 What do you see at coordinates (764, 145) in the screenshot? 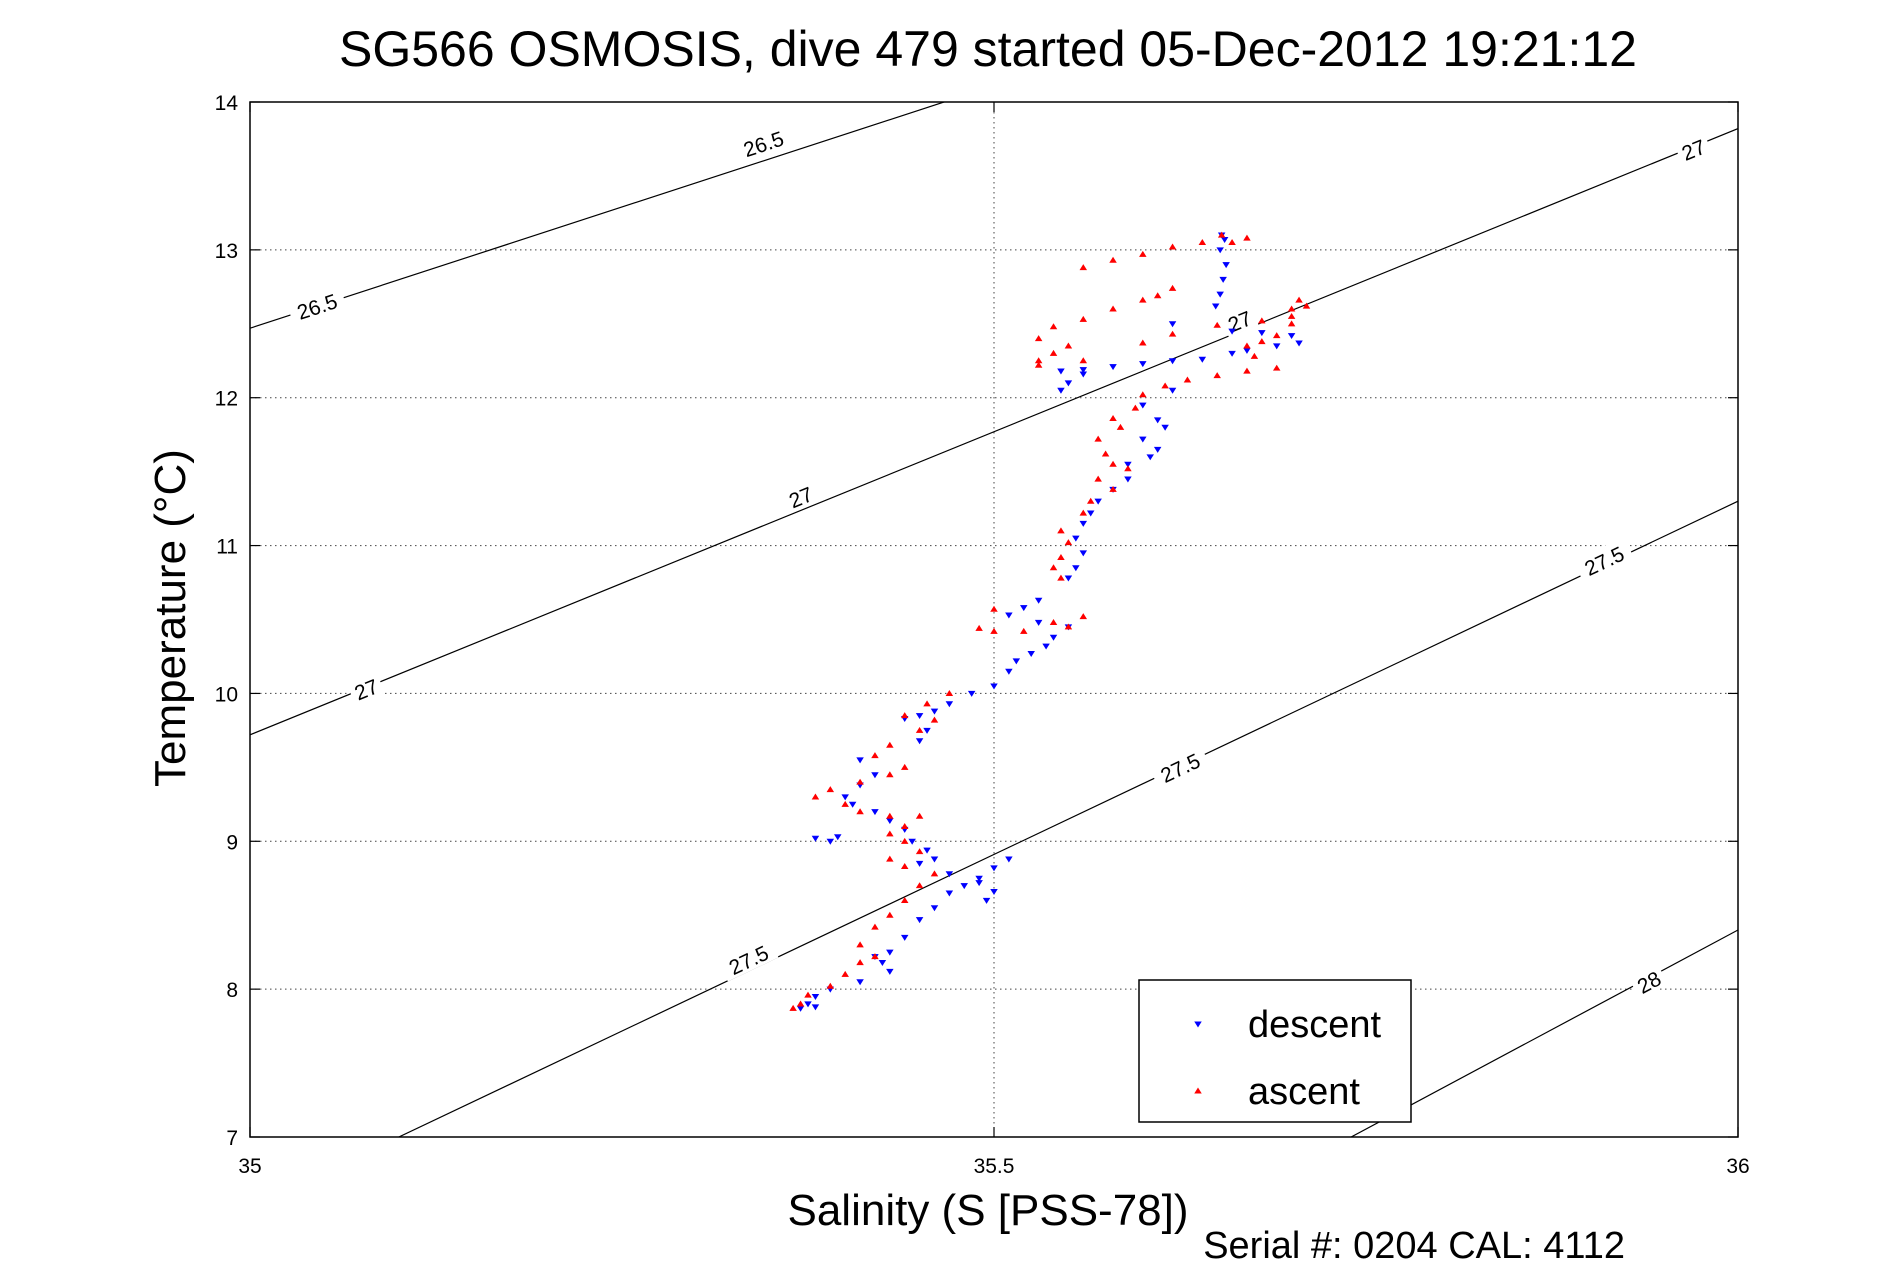
I see `contour-label: 26.5` at bounding box center [764, 145].